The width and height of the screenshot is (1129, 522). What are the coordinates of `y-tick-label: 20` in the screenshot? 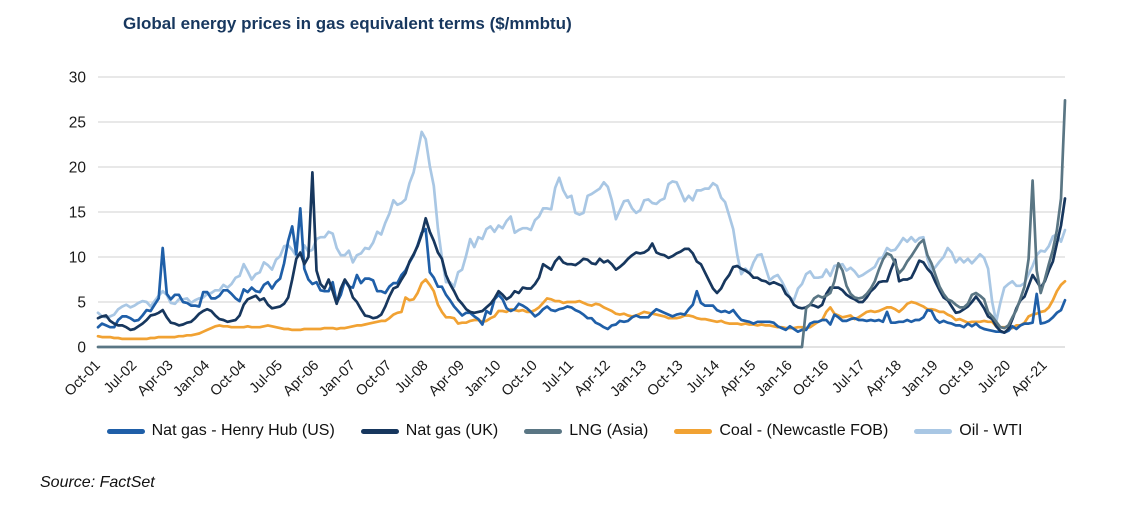 It's located at (78, 168).